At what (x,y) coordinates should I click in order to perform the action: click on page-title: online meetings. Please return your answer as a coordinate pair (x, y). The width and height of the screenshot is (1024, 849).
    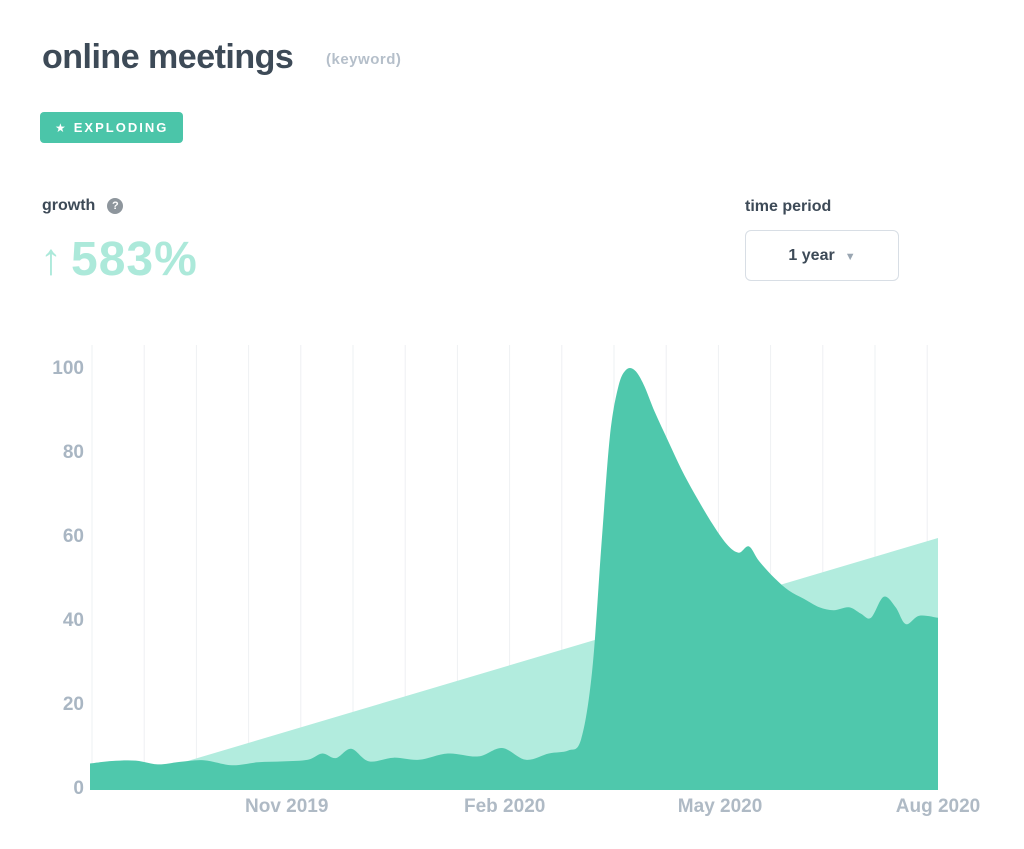
    Looking at the image, I should click on (168, 57).